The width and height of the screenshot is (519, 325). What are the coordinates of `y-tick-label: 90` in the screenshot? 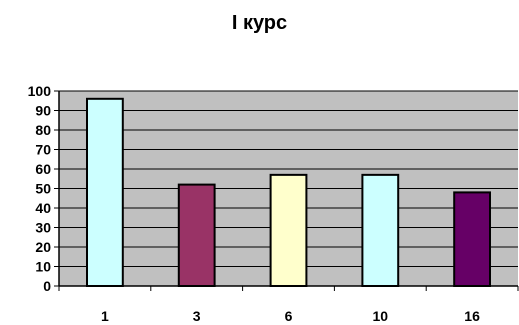 It's located at (43, 111).